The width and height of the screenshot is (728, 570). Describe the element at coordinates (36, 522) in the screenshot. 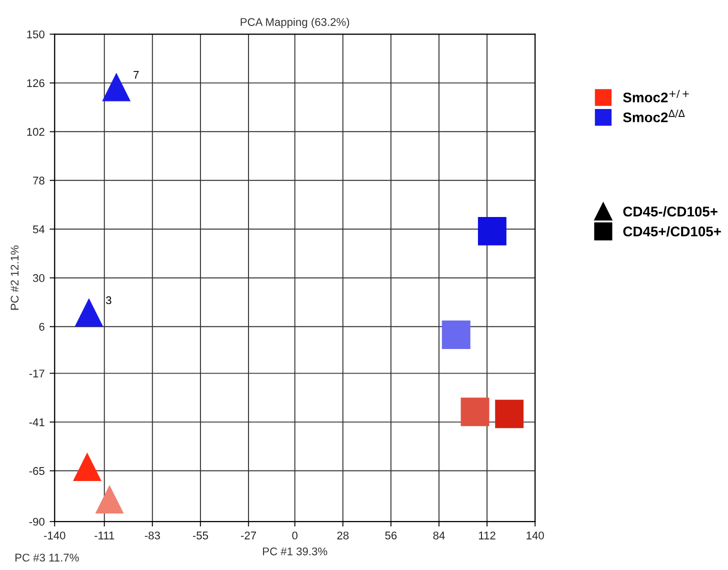

I see `y-tick-label: -90` at that location.